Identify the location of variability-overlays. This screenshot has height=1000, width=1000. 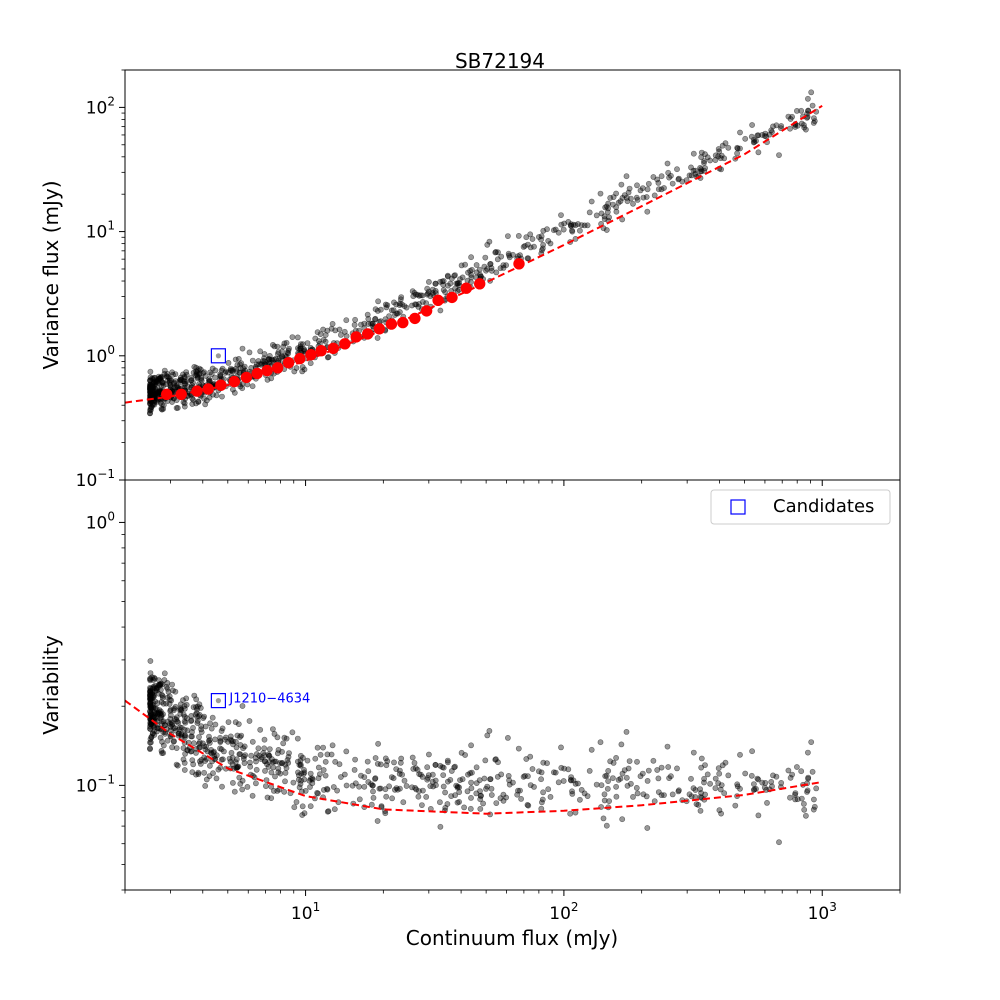
(474, 753).